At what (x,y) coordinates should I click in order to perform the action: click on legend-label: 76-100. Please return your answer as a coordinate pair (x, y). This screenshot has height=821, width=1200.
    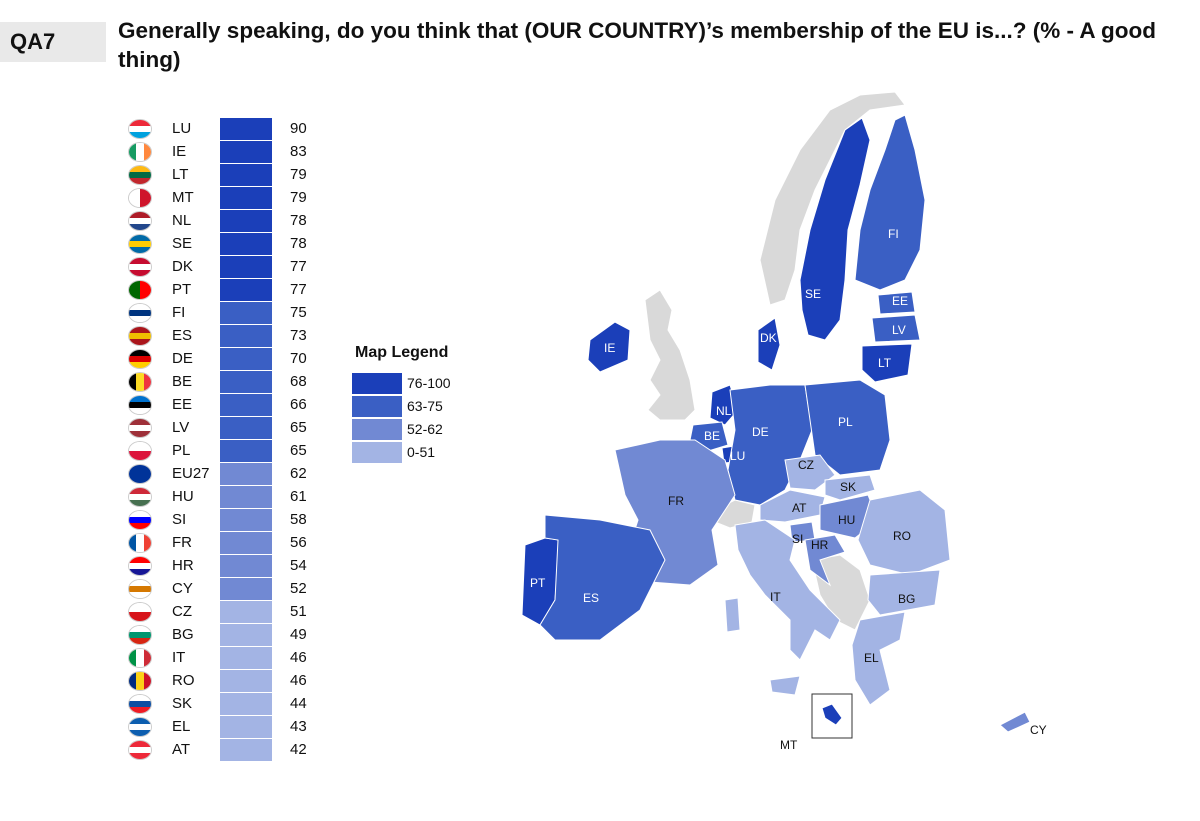
    Looking at the image, I should click on (429, 383).